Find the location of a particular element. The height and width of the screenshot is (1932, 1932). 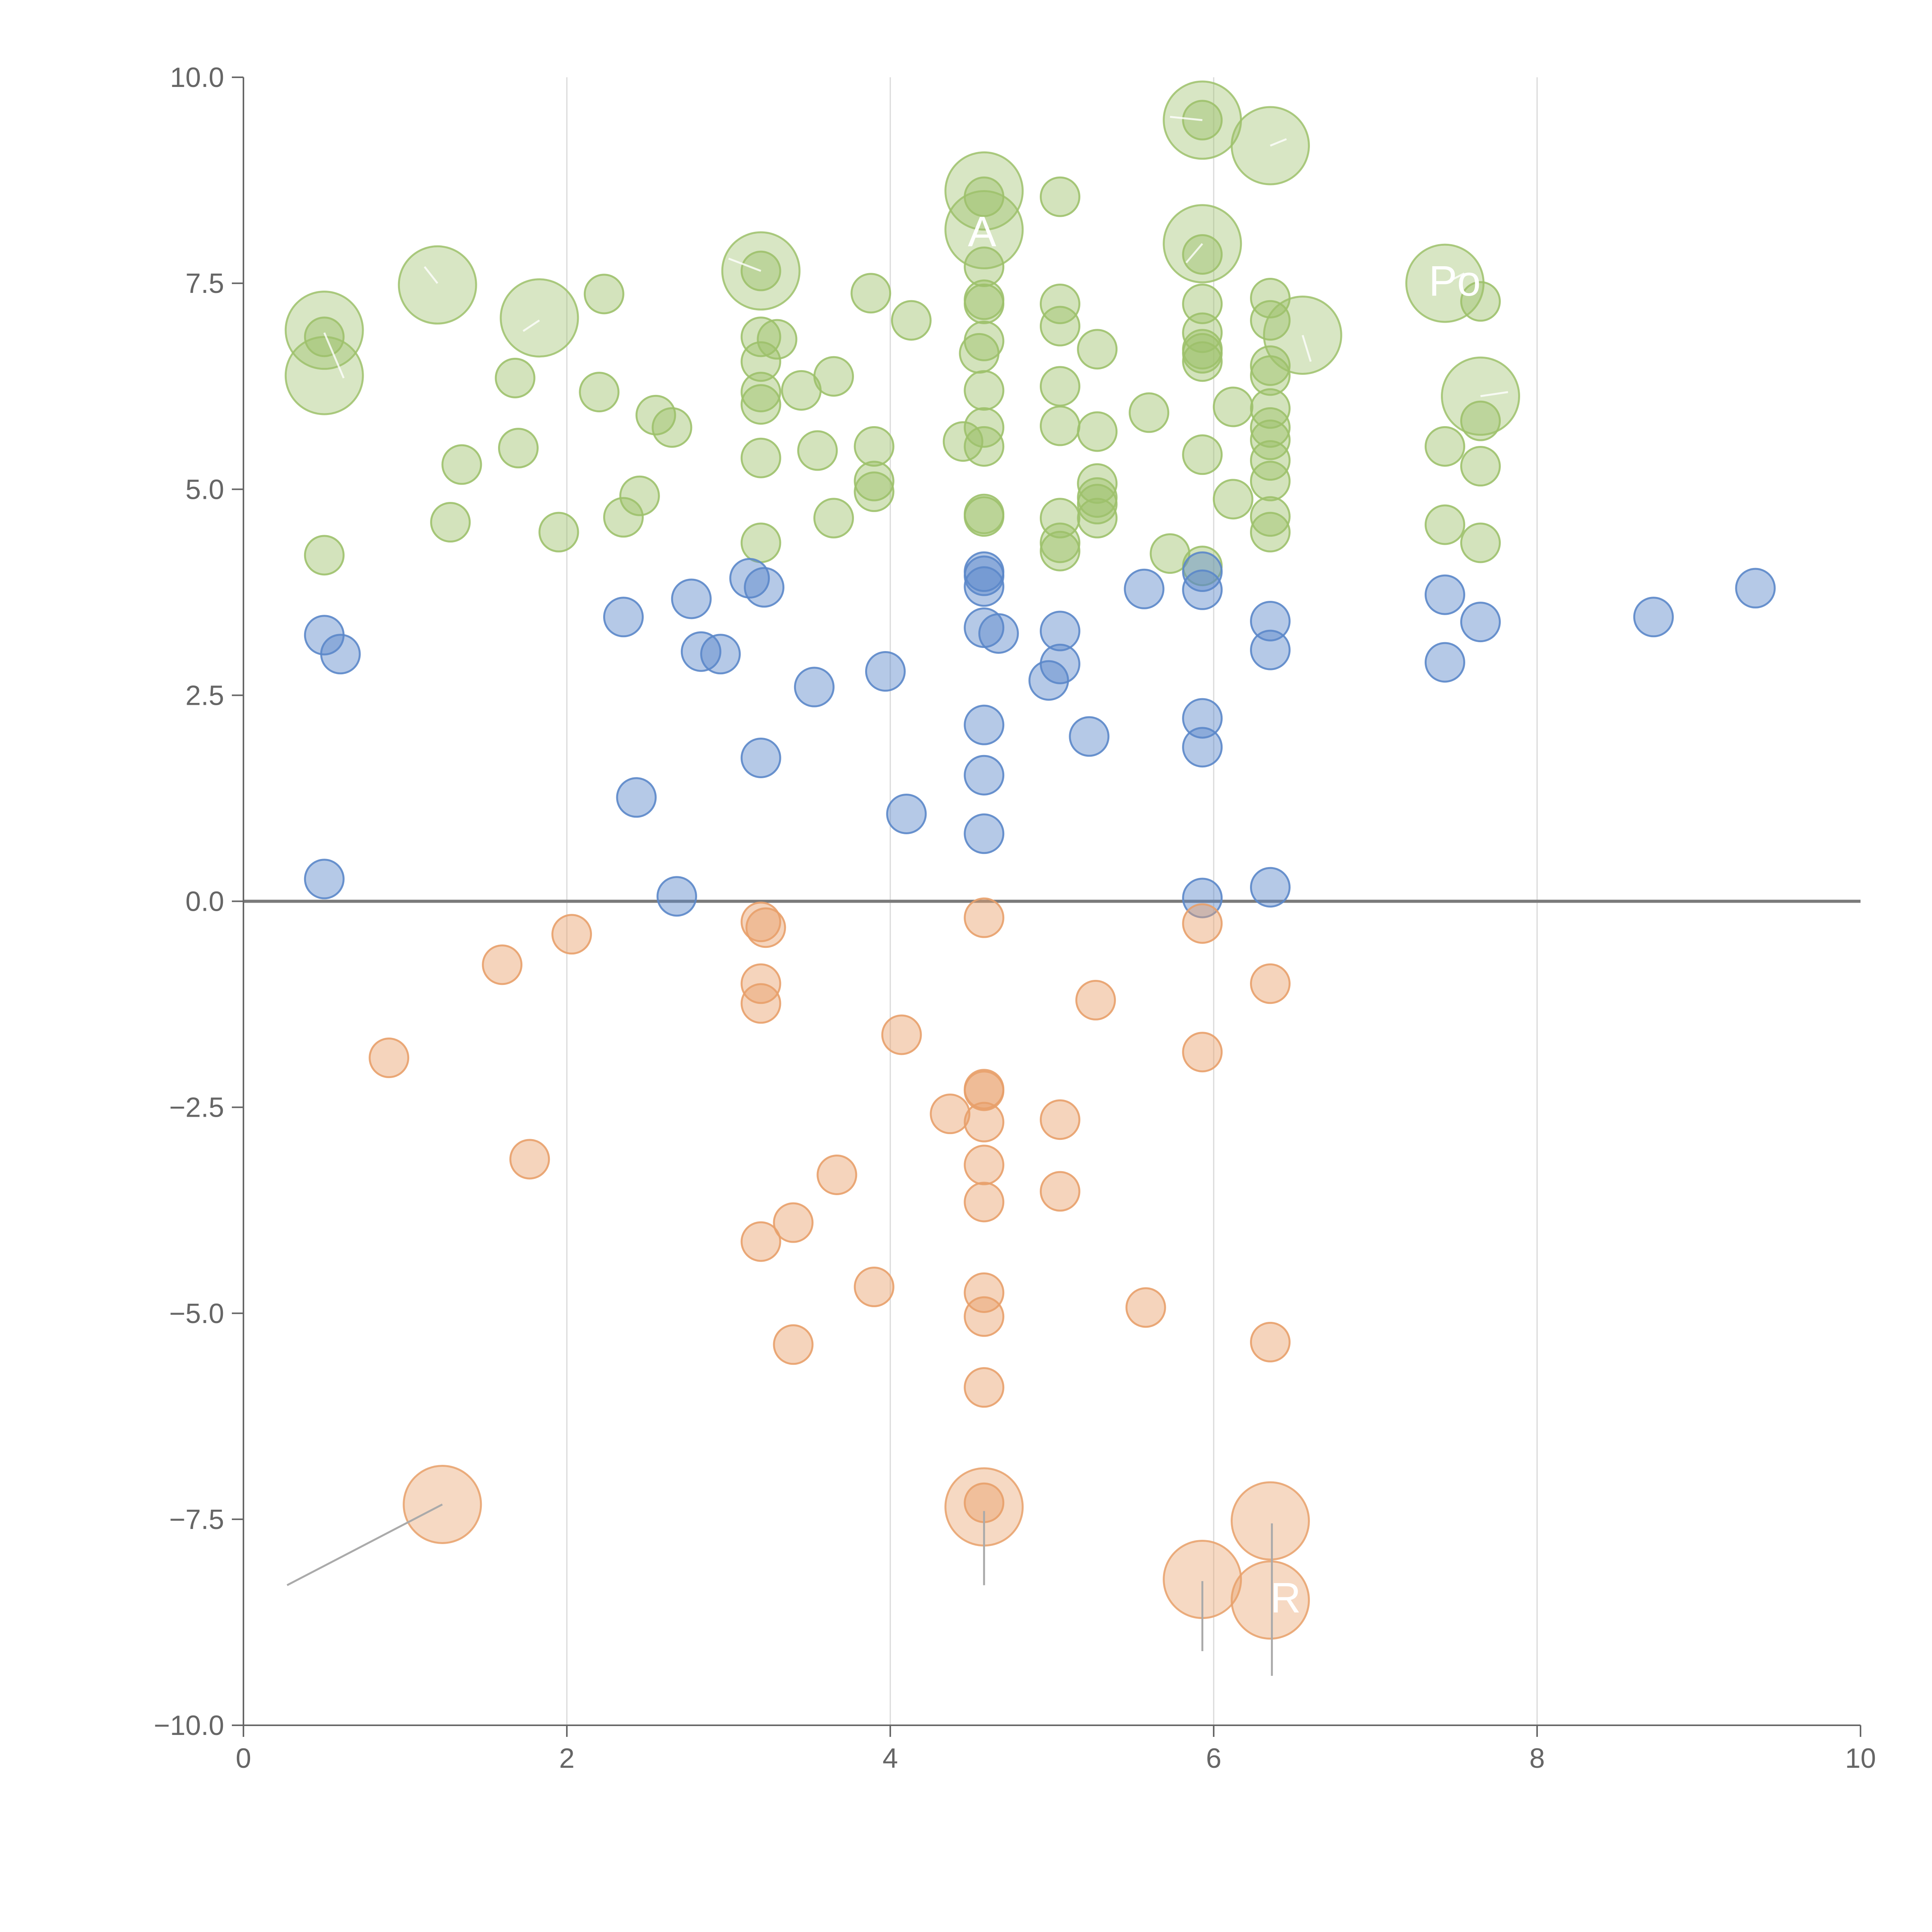

x-tick-label: 10 is located at coordinates (1860, 1758).